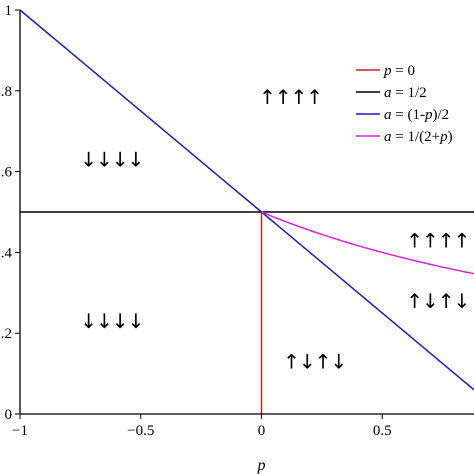 This screenshot has width=474, height=474. Describe the element at coordinates (405, 93) in the screenshot. I see `legend-entry: a = 1/2` at that location.